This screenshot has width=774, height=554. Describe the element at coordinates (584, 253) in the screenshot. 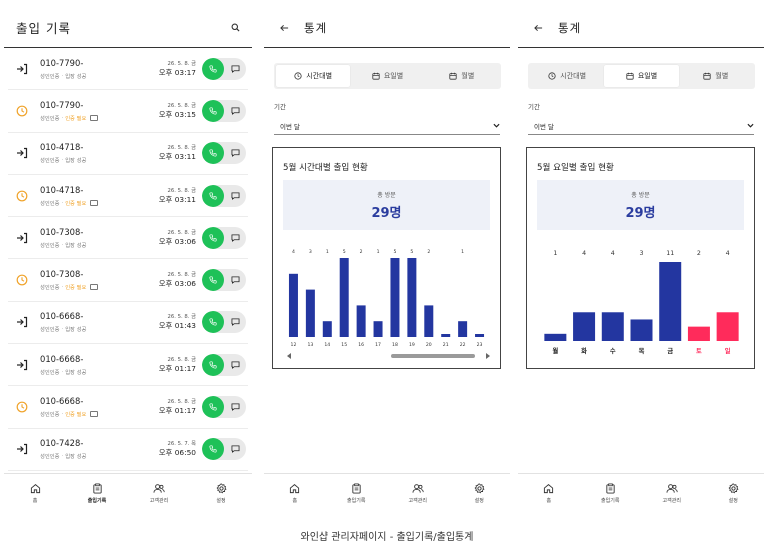

I see `bar-value-label: 4` at that location.